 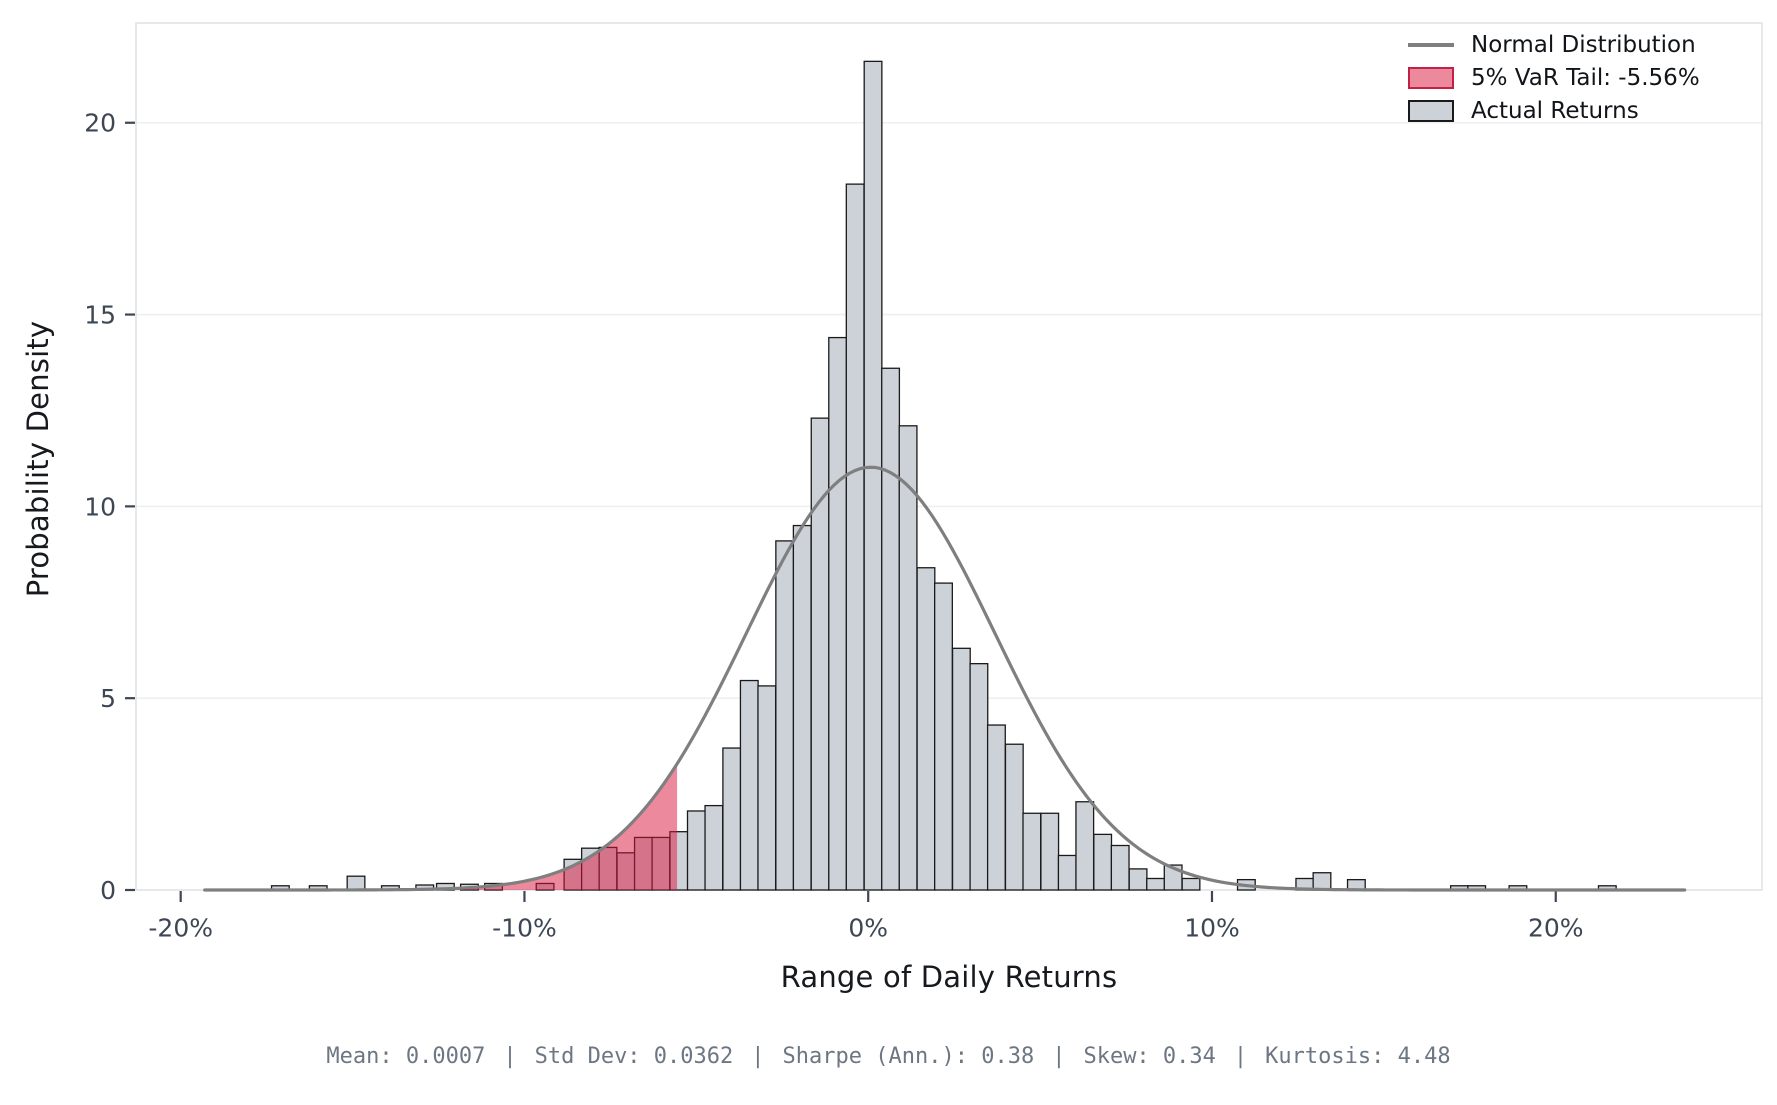 I want to click on y-tick-label: 20, so click(x=100, y=123).